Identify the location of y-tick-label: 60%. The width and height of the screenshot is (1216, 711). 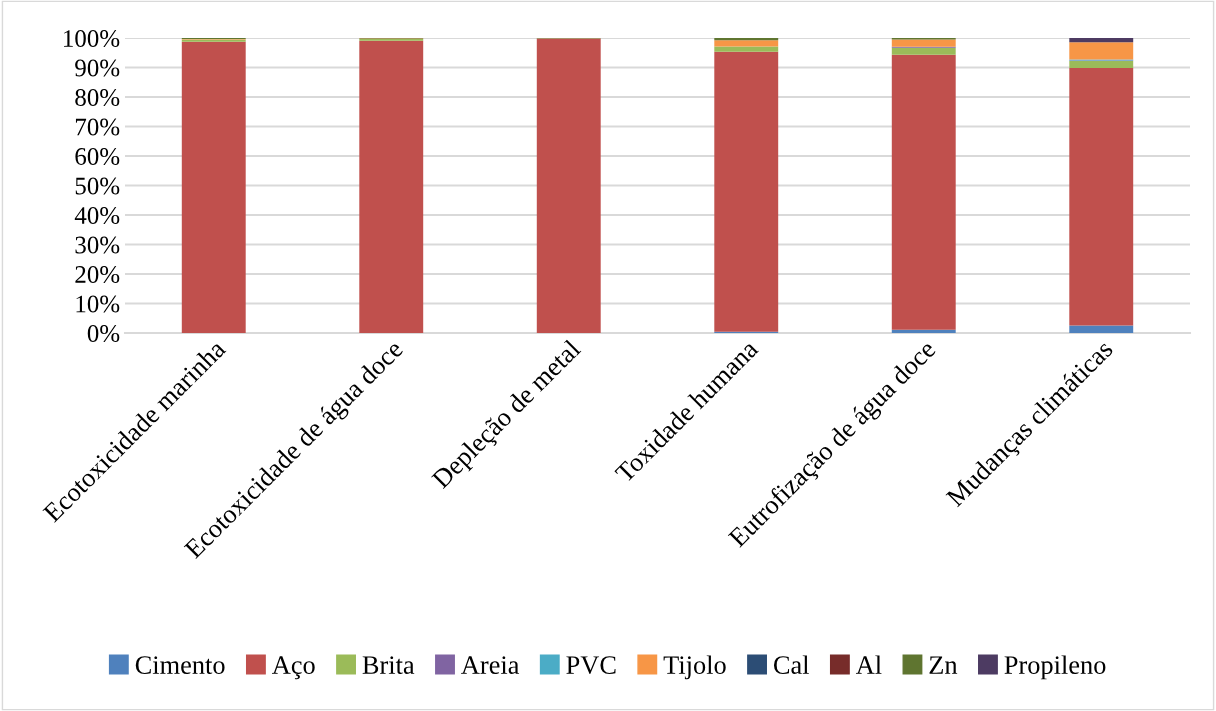
(97, 156).